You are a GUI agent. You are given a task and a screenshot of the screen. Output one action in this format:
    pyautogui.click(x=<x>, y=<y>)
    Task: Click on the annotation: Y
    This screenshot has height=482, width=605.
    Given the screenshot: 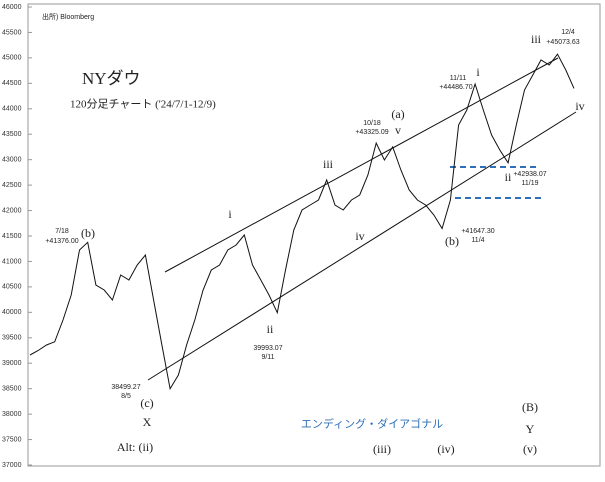 What is the action you would take?
    pyautogui.click(x=530, y=429)
    